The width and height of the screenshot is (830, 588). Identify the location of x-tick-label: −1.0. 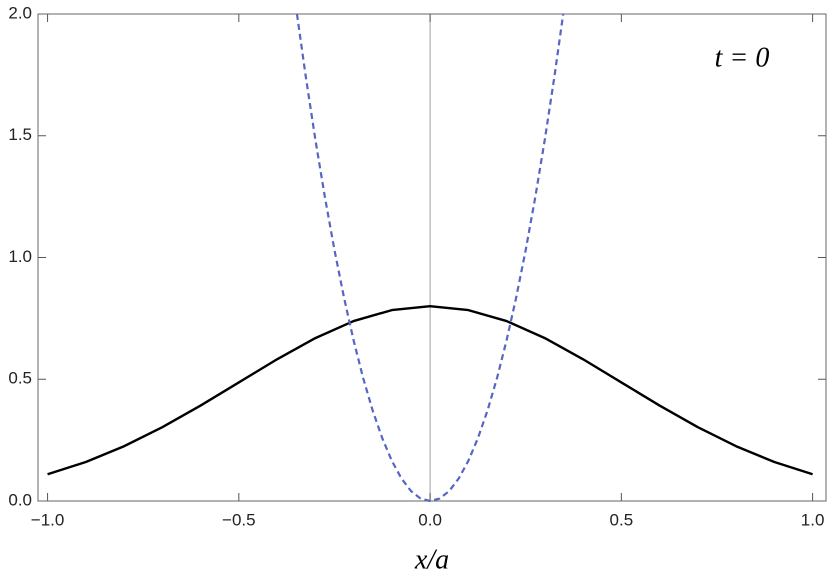
(48, 519).